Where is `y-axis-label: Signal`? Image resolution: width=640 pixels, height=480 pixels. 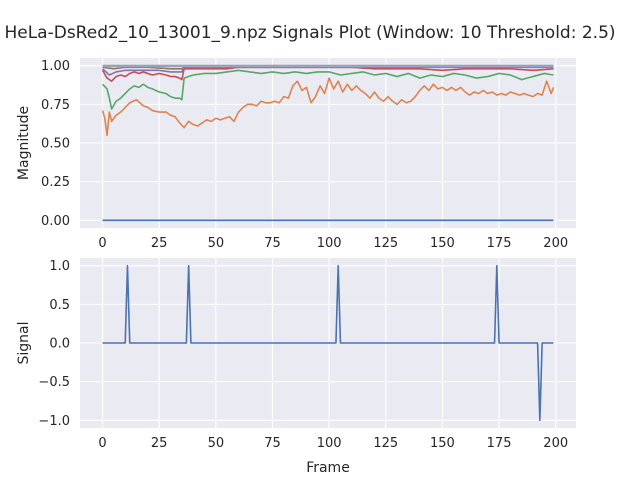 y-axis-label: Signal is located at coordinates (24, 342).